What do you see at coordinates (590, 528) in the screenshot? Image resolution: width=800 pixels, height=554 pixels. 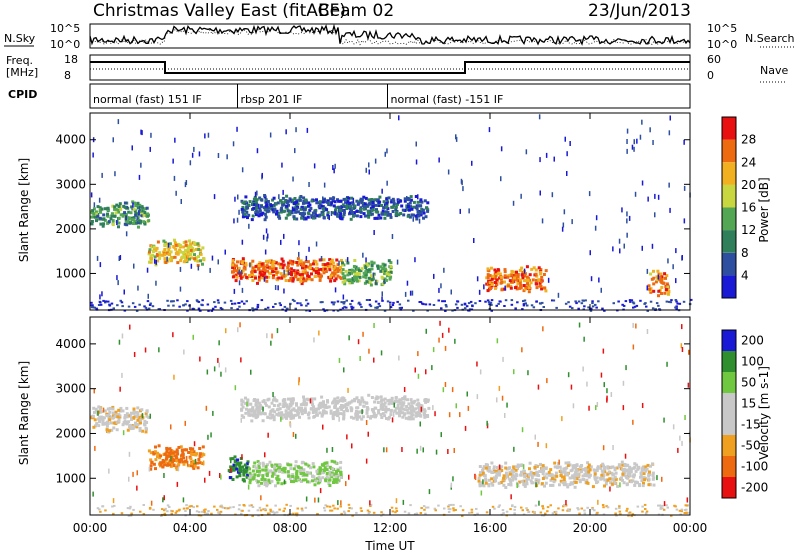 I see `x-tick-label: 20:00` at bounding box center [590, 528].